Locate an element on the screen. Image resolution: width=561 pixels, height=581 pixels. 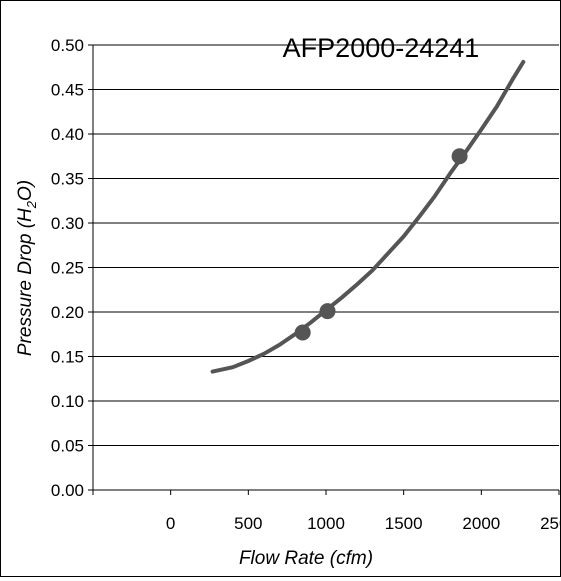
x-tick-label: 1500 is located at coordinates (404, 523).